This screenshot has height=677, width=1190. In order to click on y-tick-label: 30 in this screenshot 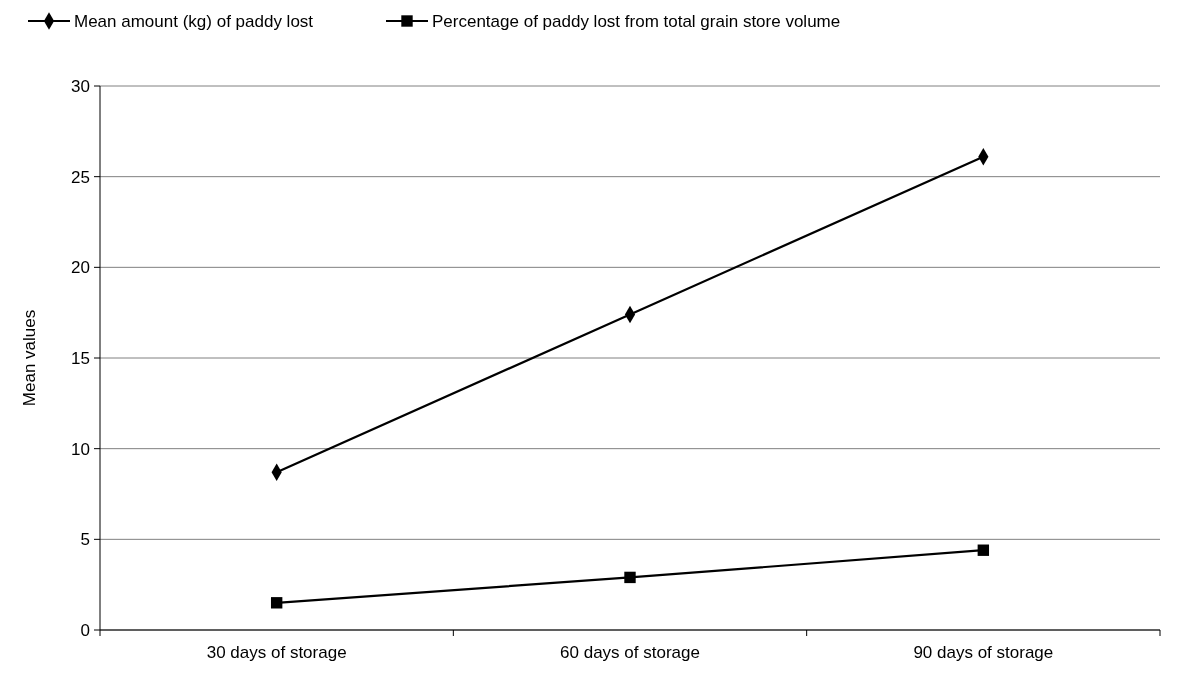, I will do `click(80, 86)`.